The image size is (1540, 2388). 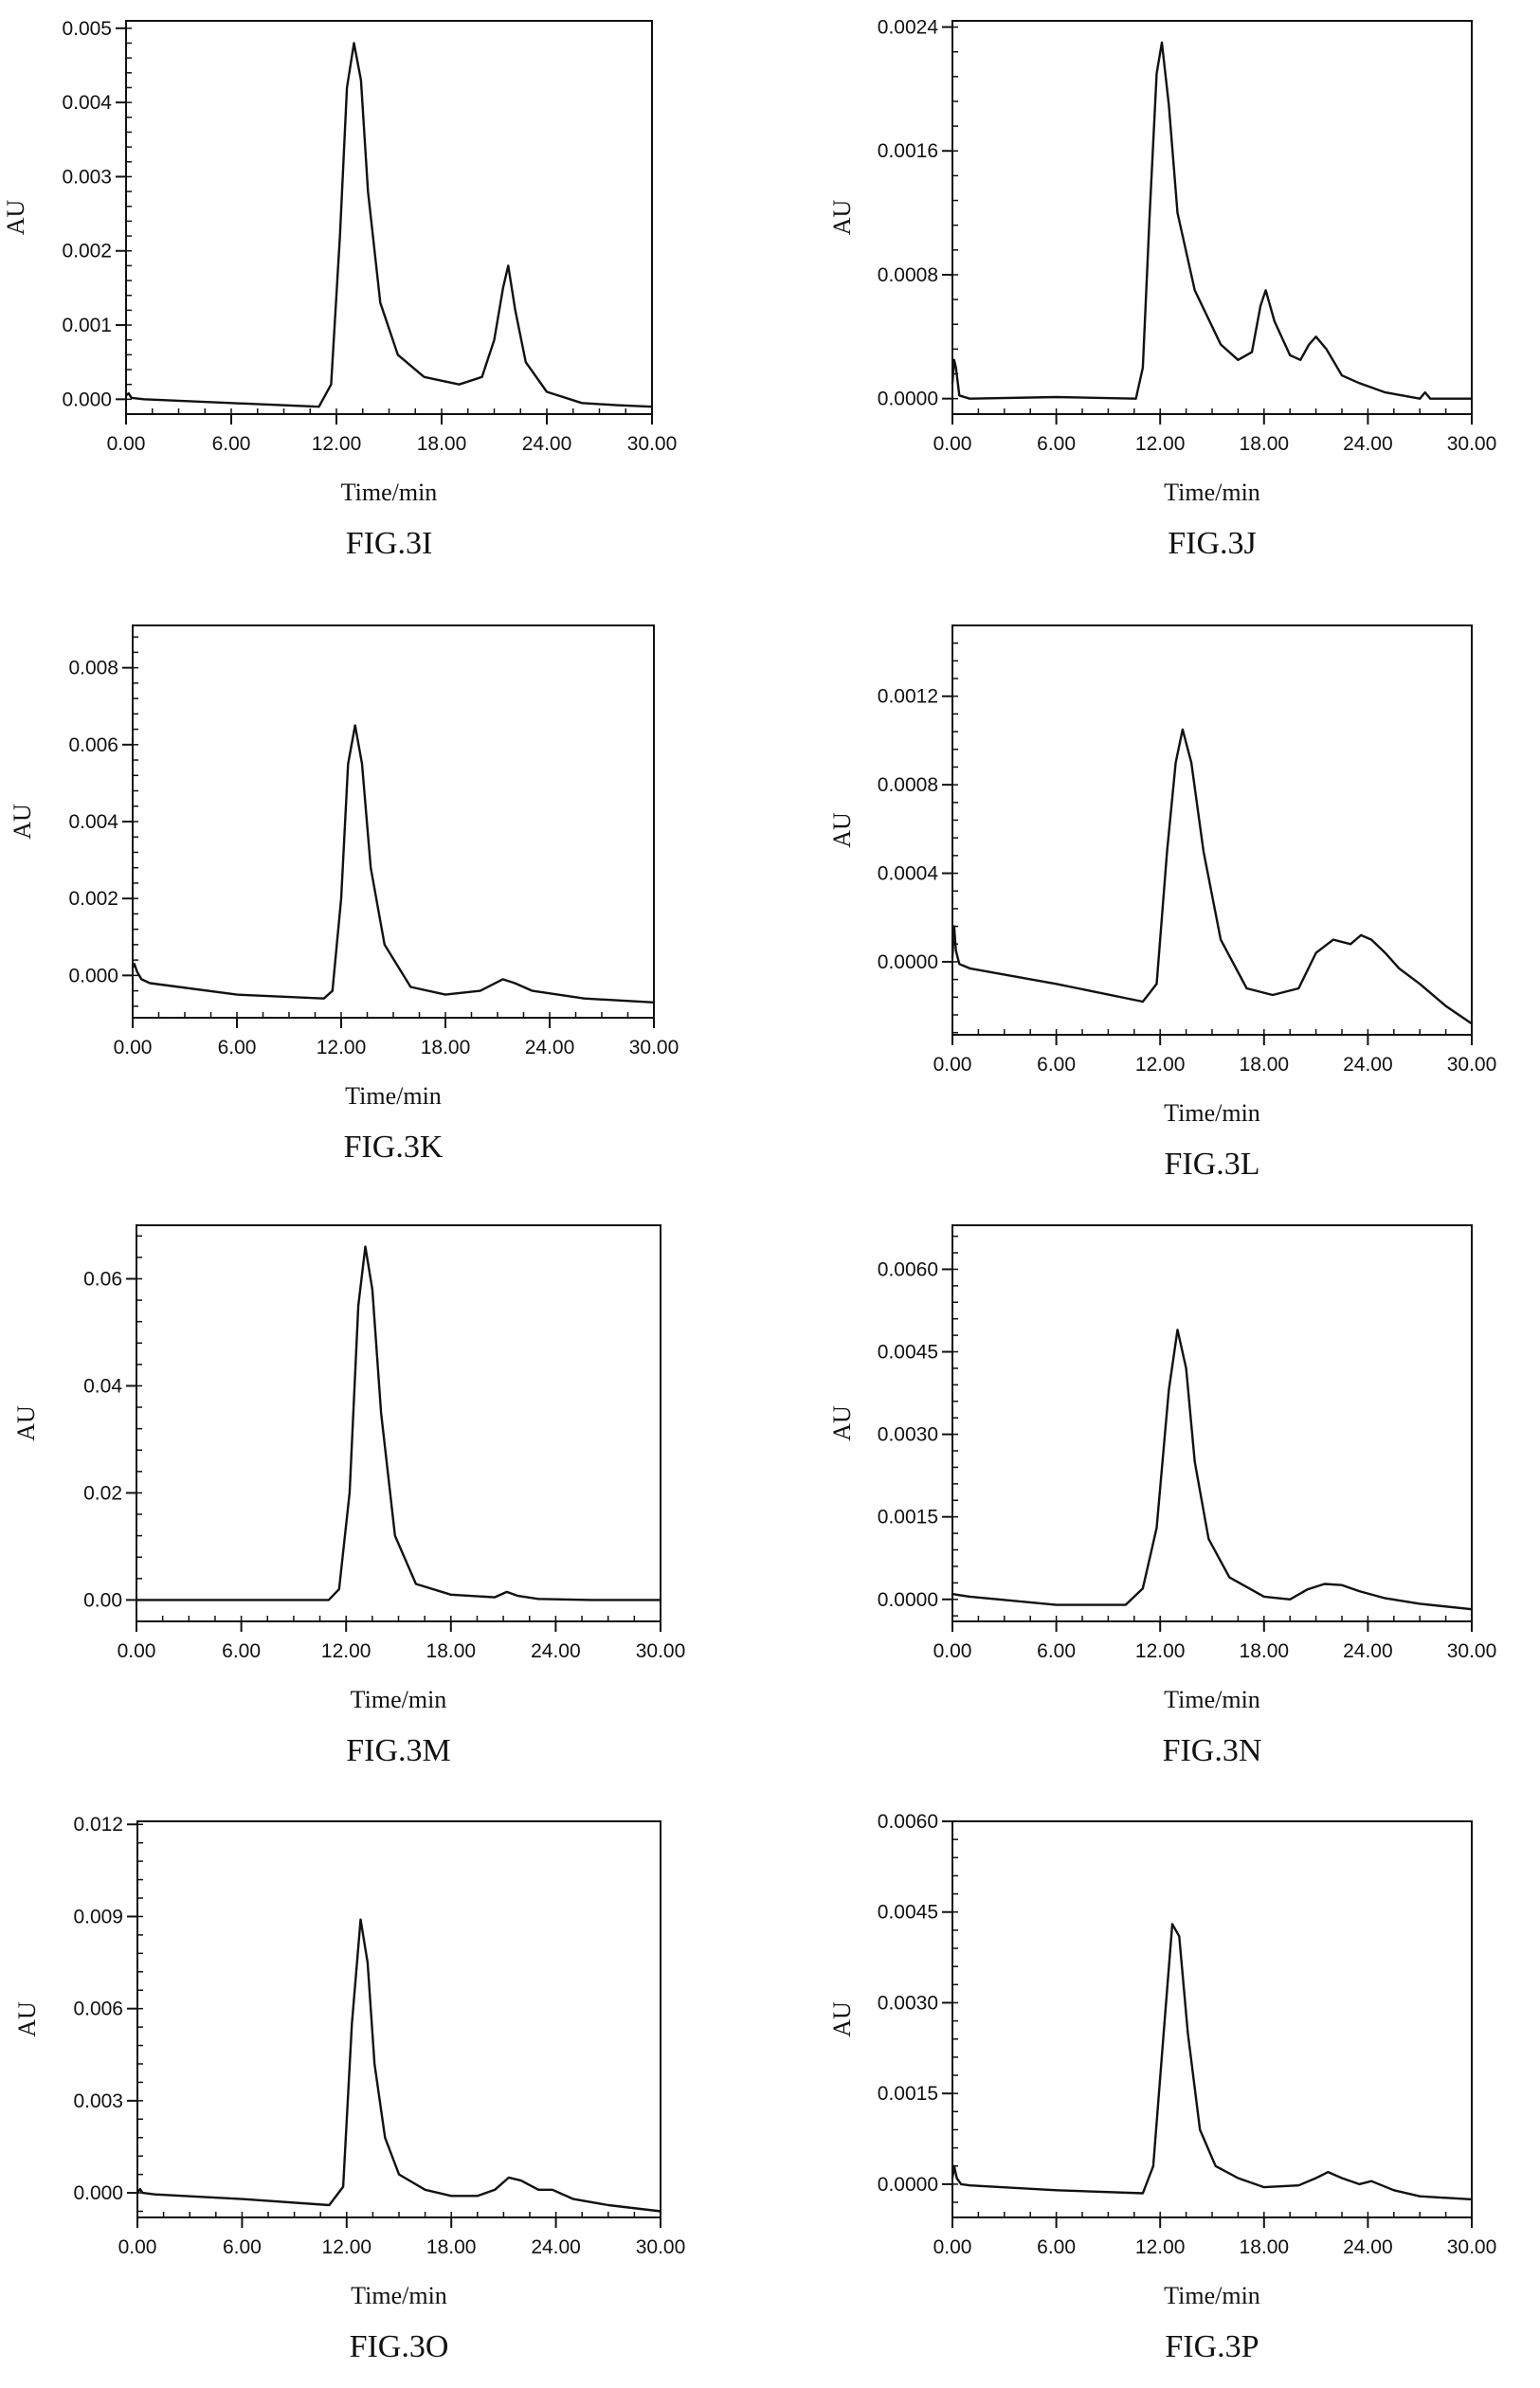 I want to click on y-tick-label: 0.012, so click(x=98, y=1825).